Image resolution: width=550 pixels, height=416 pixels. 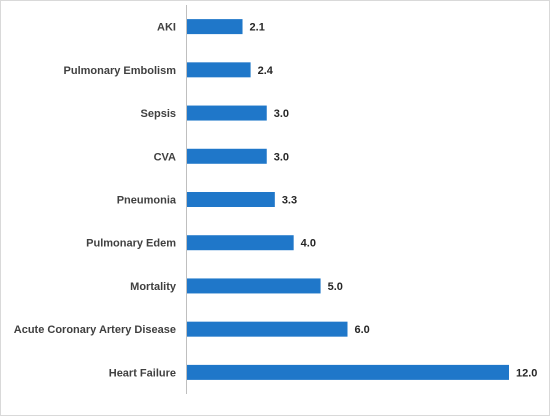 I want to click on category-label: Pulmonary Embolism, so click(x=120, y=71).